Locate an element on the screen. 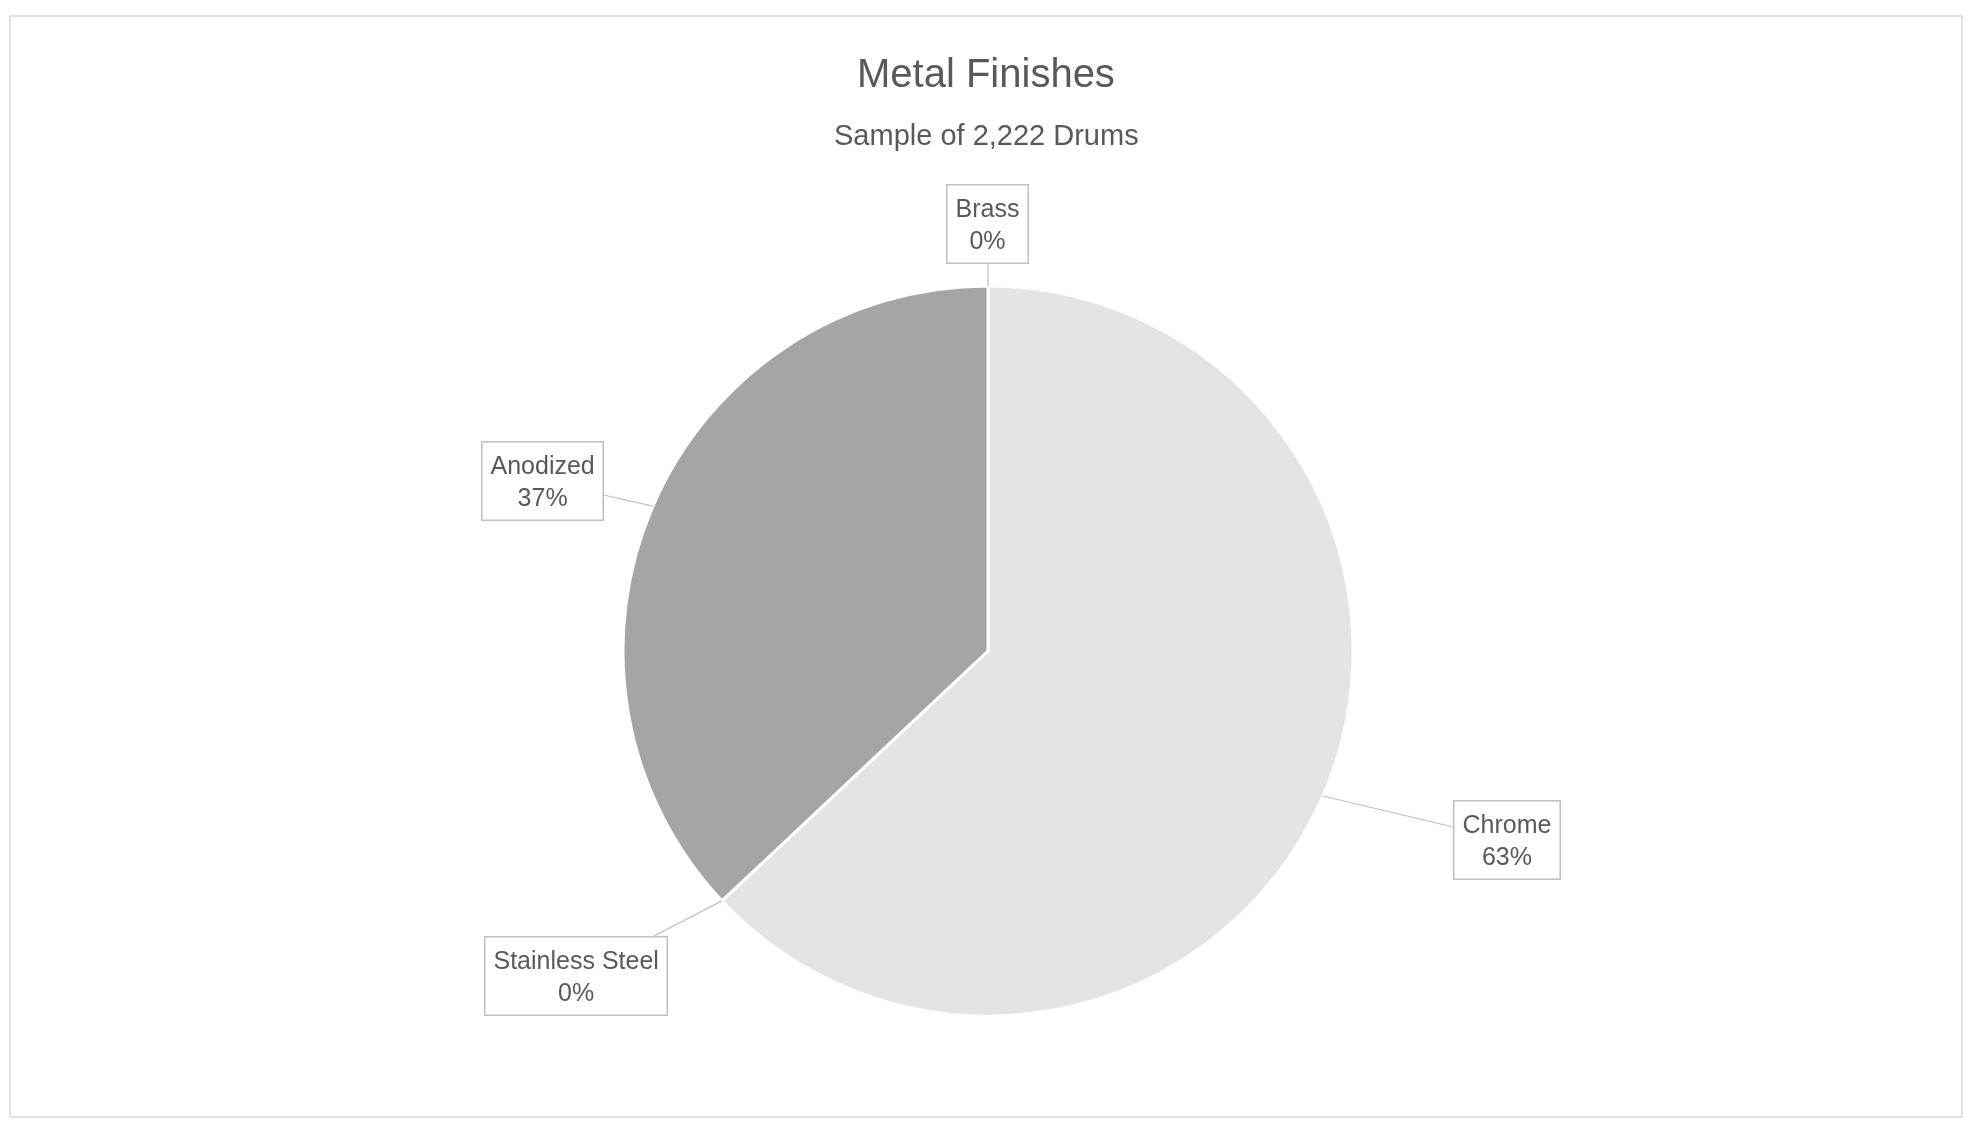  slice-label: Chrome is located at coordinates (1507, 823).